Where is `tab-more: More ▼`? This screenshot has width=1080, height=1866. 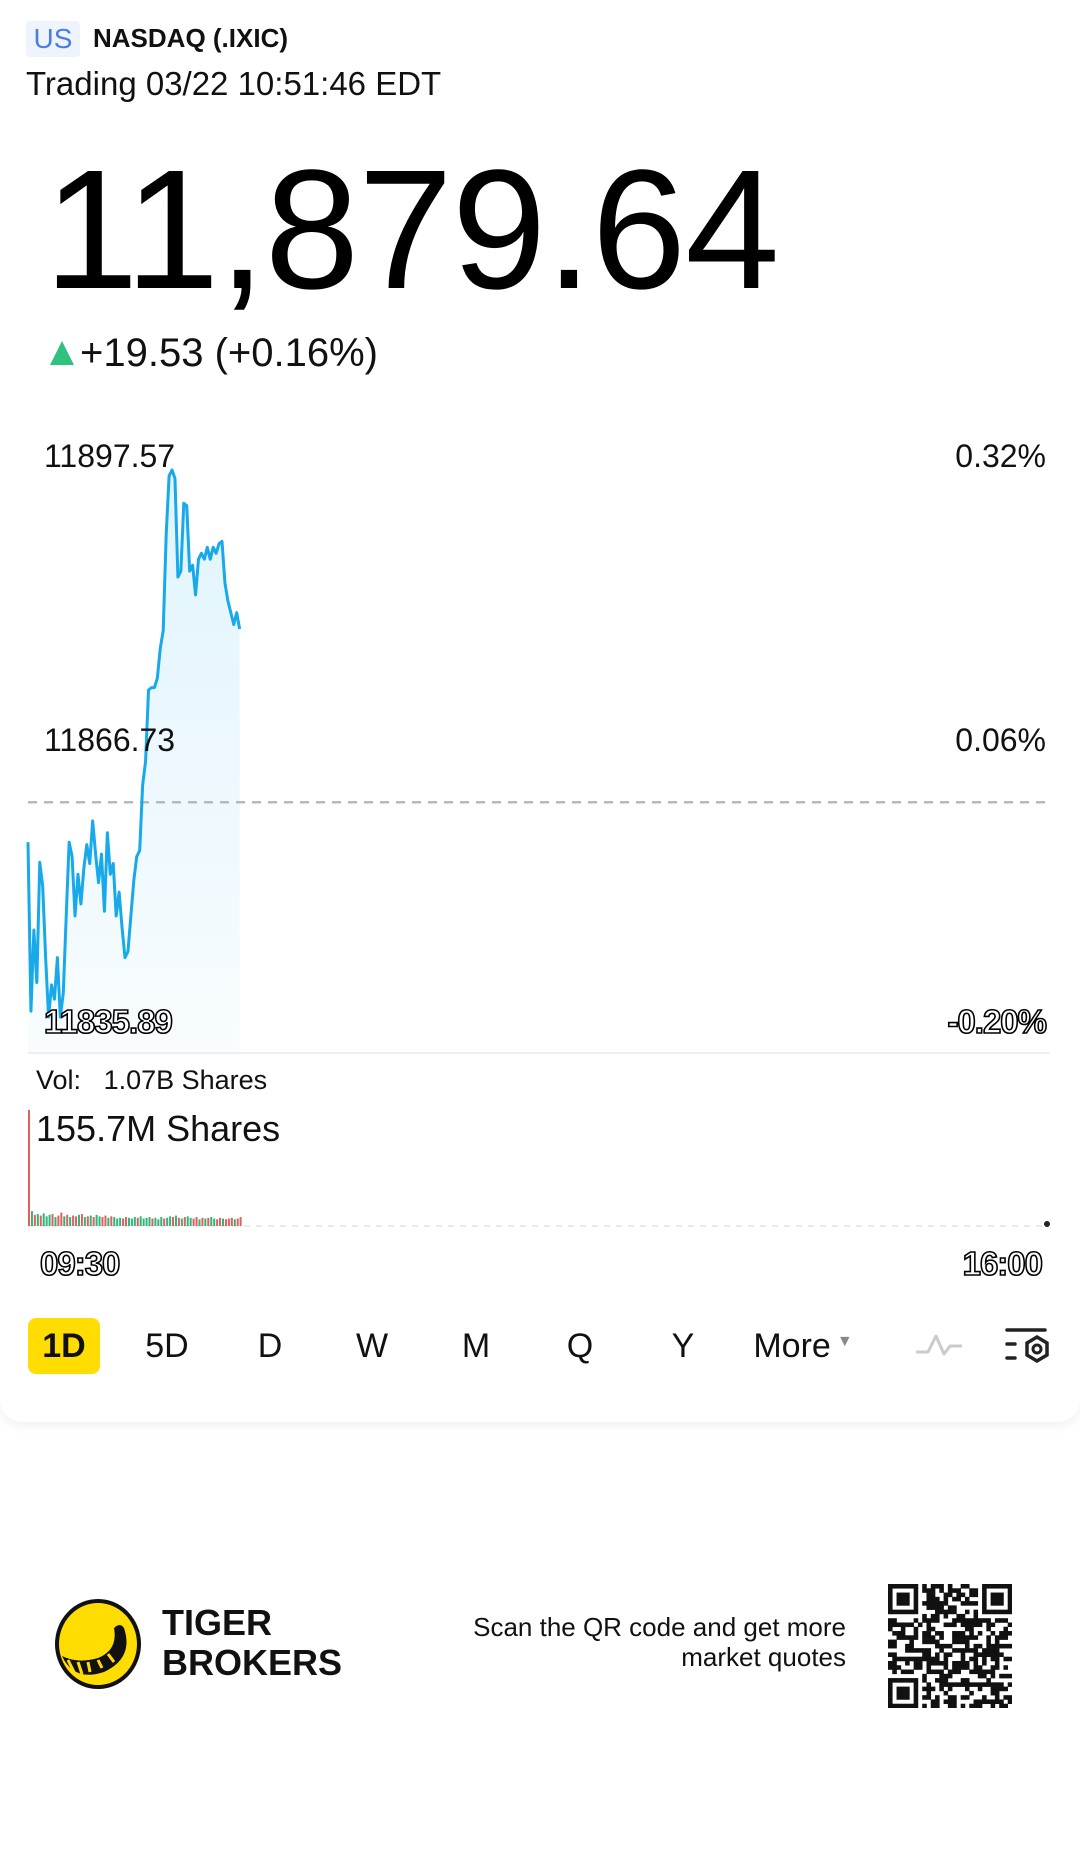 tab-more: More ▼ is located at coordinates (802, 1346).